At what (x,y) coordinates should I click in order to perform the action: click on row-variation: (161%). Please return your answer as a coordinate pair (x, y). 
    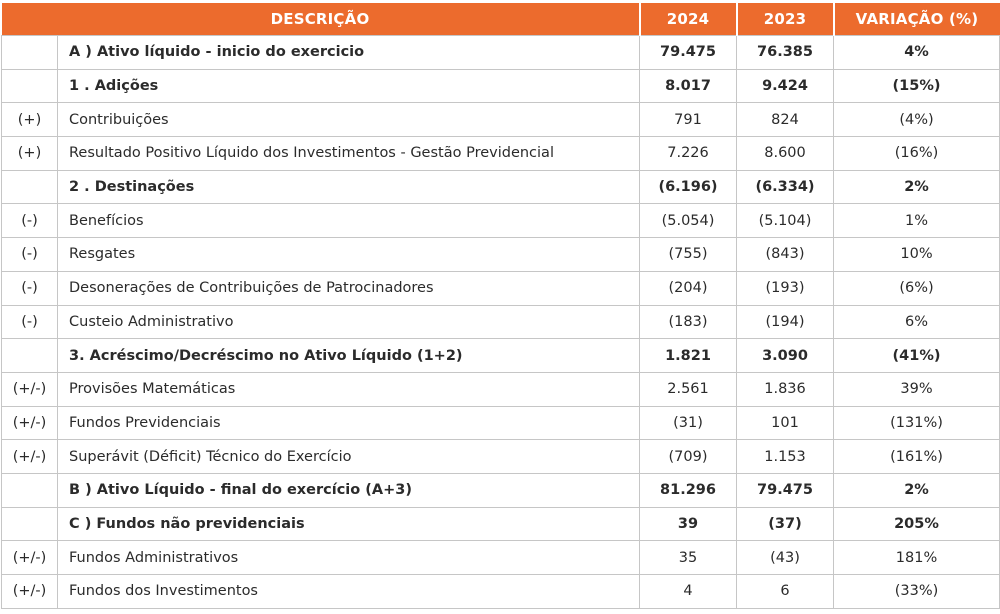
    Looking at the image, I should click on (916, 456).